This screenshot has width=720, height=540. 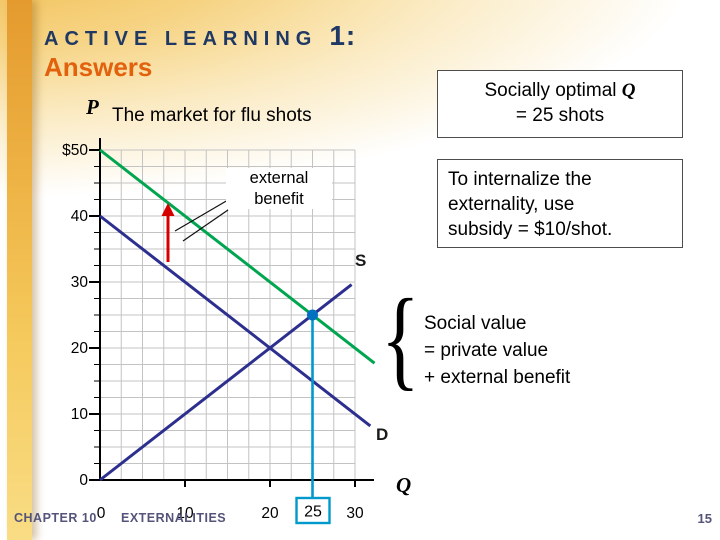 What do you see at coordinates (403, 485) in the screenshot?
I see `x-axis-variable: Q` at bounding box center [403, 485].